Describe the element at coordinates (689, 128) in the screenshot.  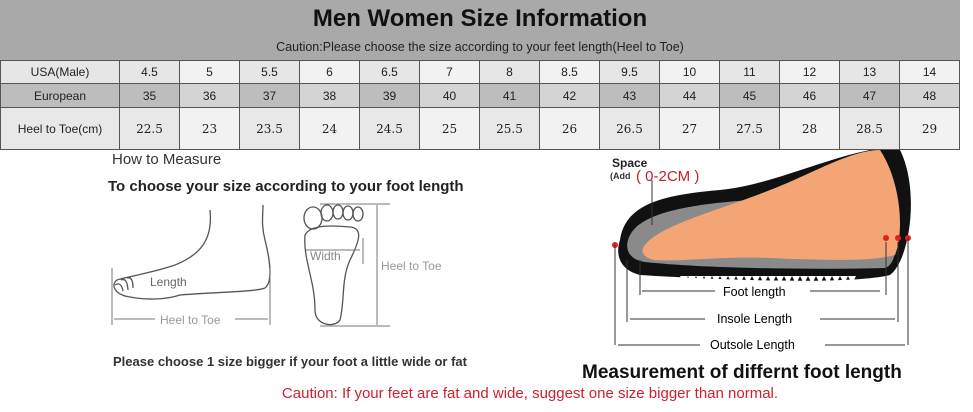
I see `table-cell: 27` at that location.